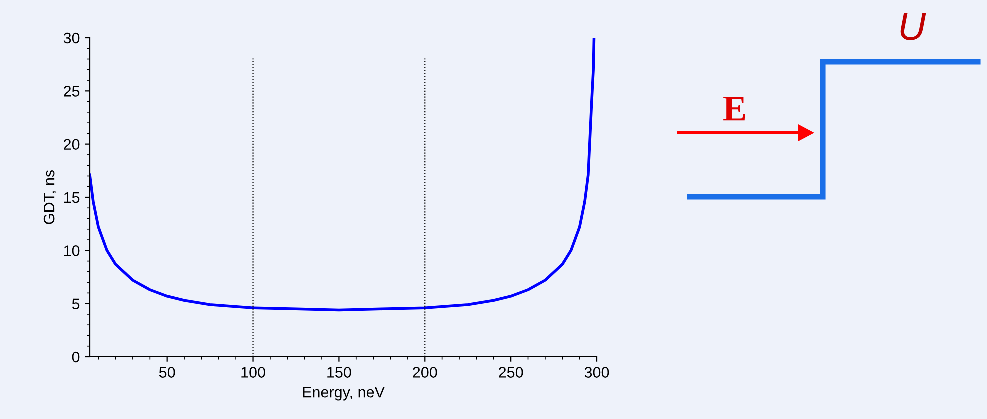  What do you see at coordinates (913, 26) in the screenshot?
I see `text: U` at bounding box center [913, 26].